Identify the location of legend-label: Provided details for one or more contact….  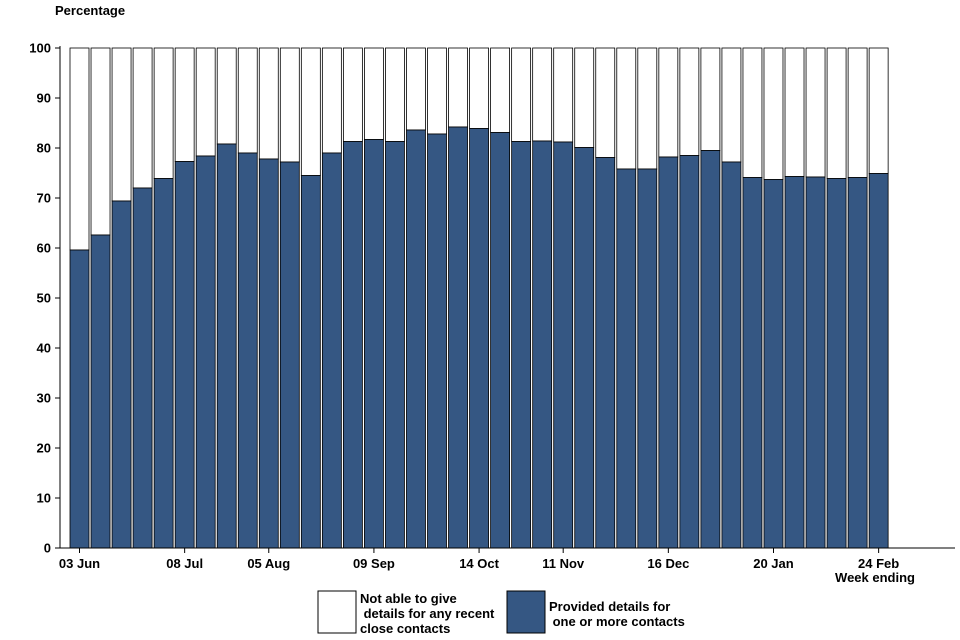
(617, 614).